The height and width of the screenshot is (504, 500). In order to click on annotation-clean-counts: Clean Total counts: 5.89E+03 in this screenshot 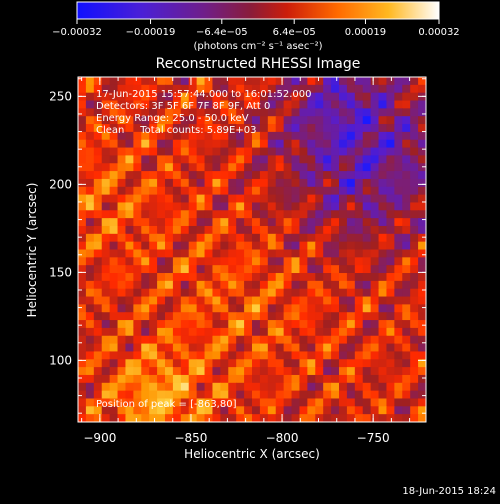, I will do `click(176, 130)`.